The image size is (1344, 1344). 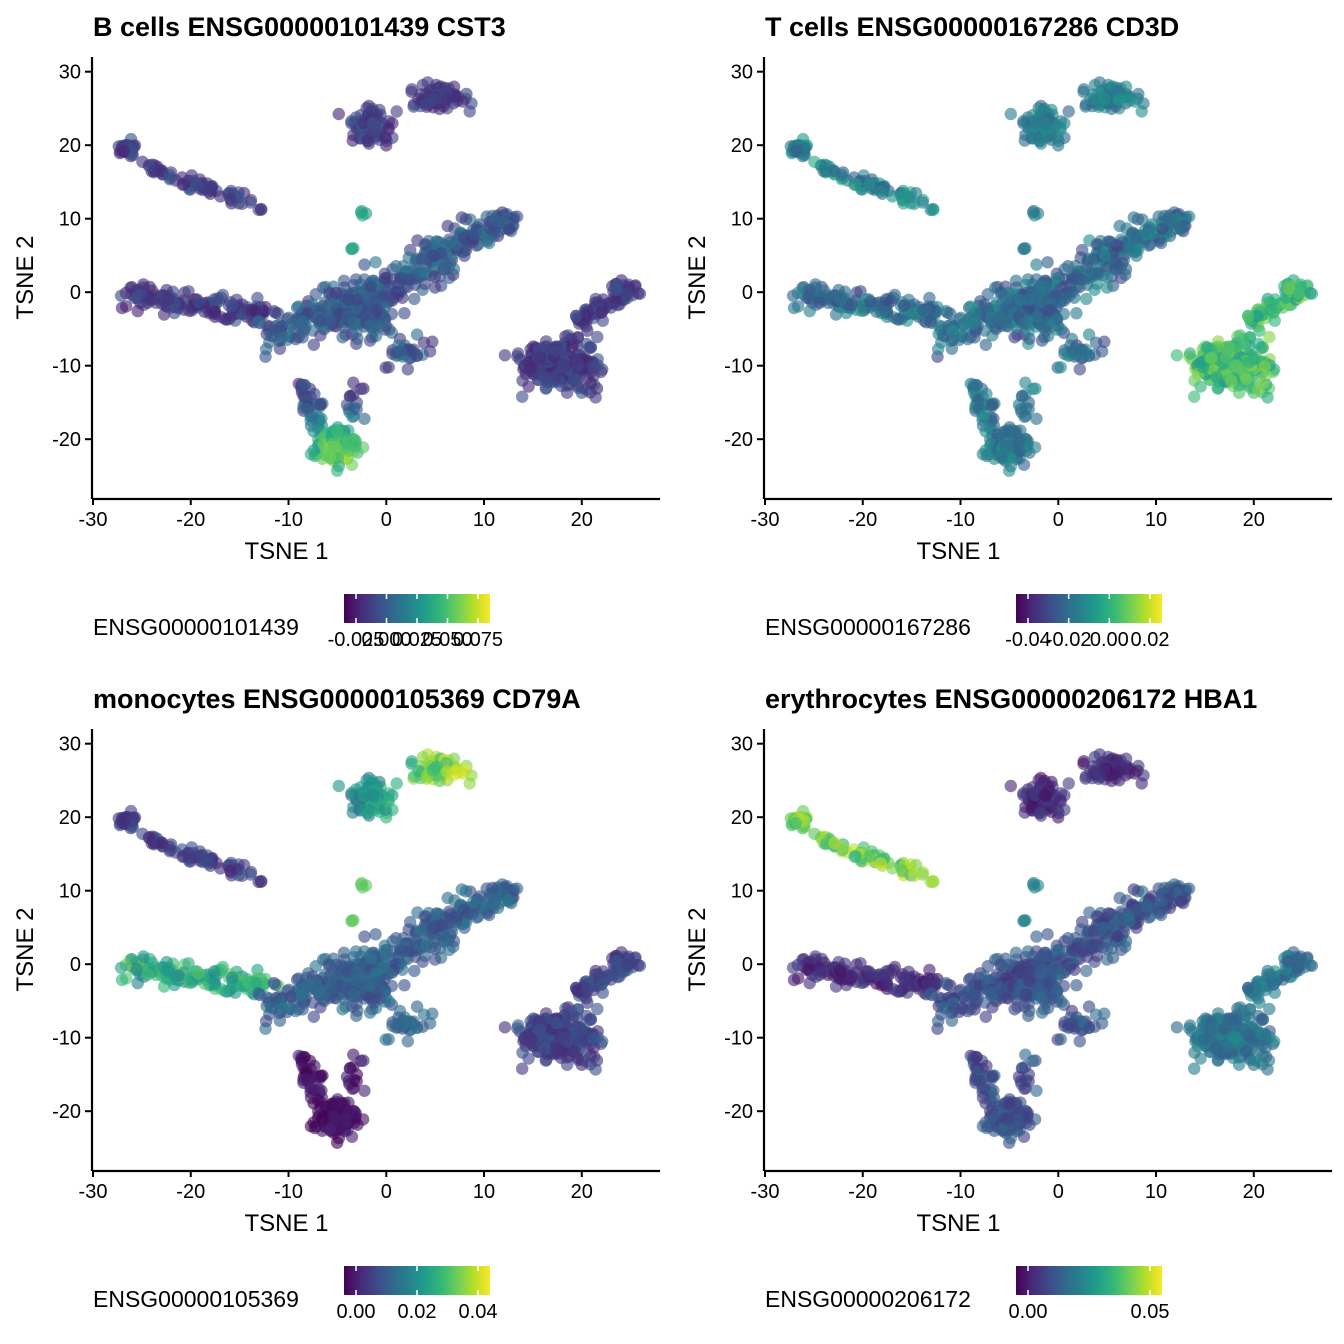 I want to click on legend: ENSG00000167286 -0.04-0.020.00 0.02, so click(x=967, y=622).